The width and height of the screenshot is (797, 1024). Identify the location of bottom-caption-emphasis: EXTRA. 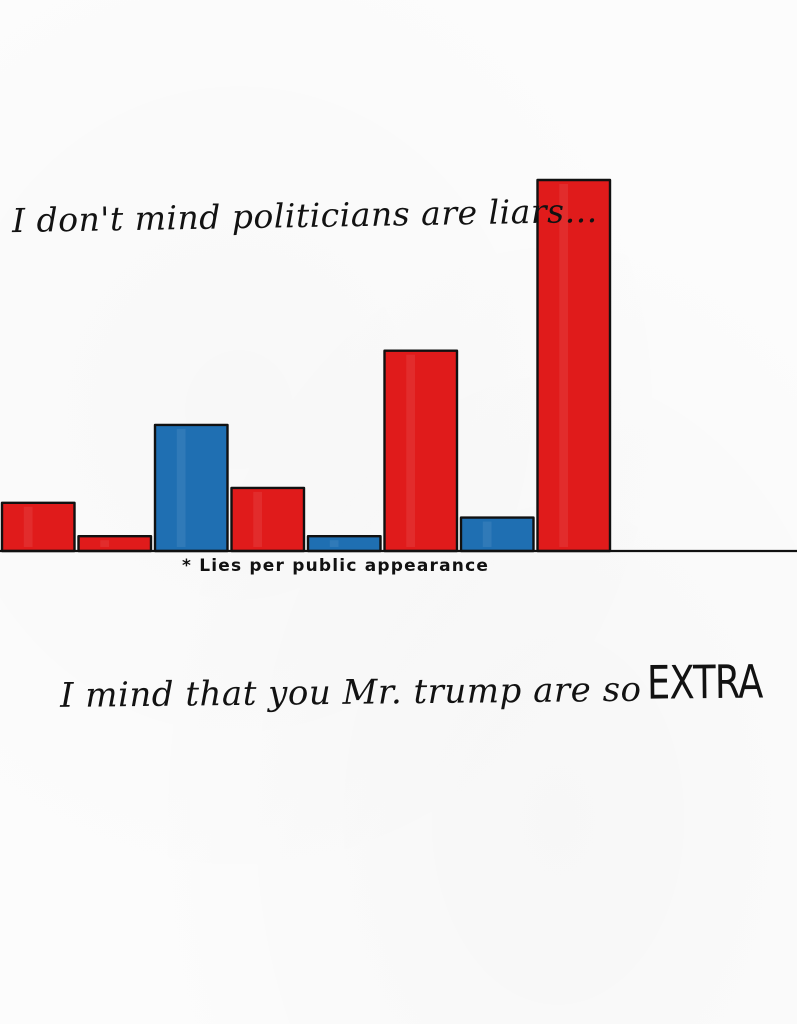
(705, 682).